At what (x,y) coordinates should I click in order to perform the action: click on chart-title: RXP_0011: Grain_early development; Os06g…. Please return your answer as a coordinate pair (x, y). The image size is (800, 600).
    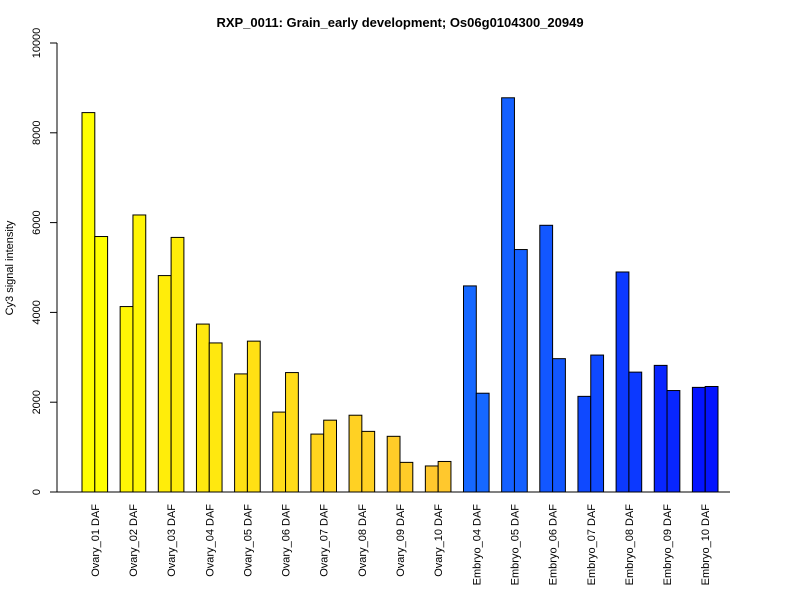
    Looking at the image, I should click on (399, 22).